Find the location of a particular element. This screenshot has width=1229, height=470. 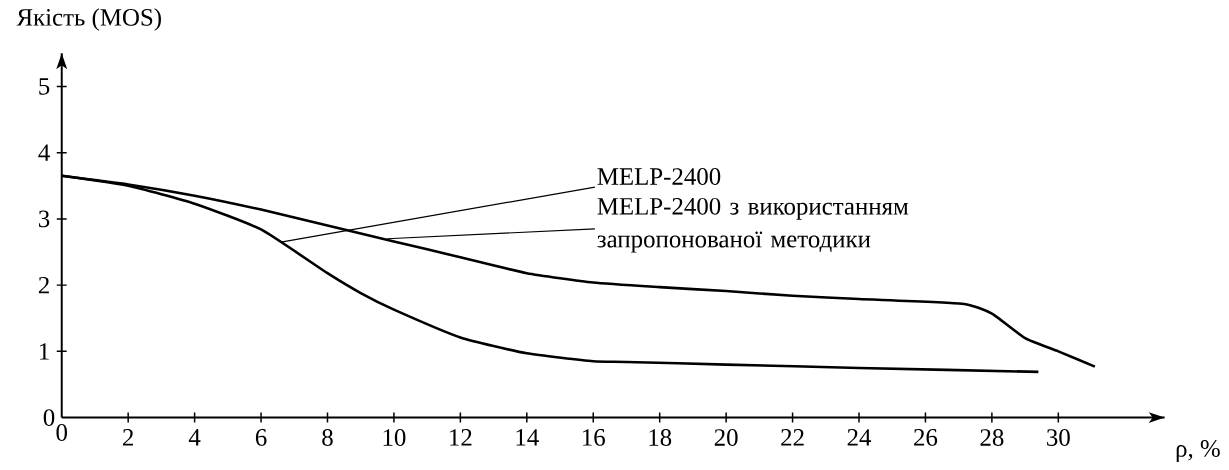

y-tick-label: 0 is located at coordinates (49, 417).